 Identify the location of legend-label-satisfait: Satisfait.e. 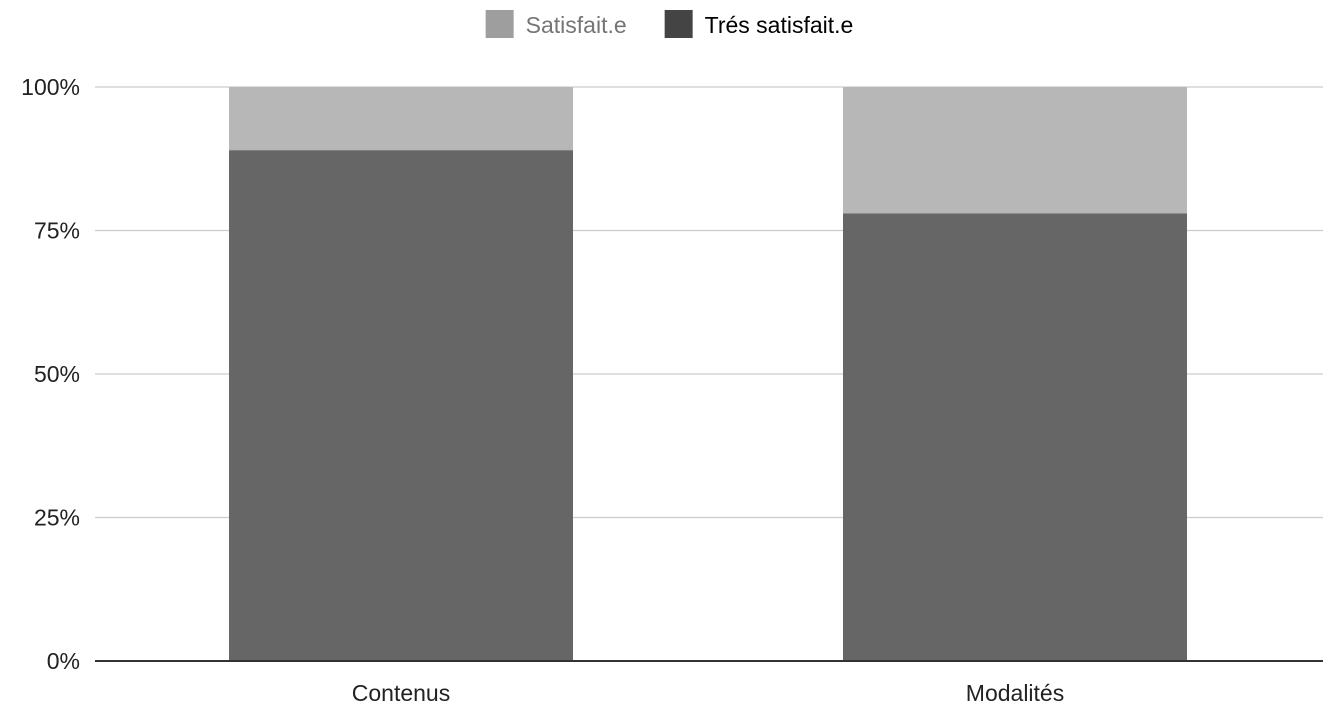
(576, 25).